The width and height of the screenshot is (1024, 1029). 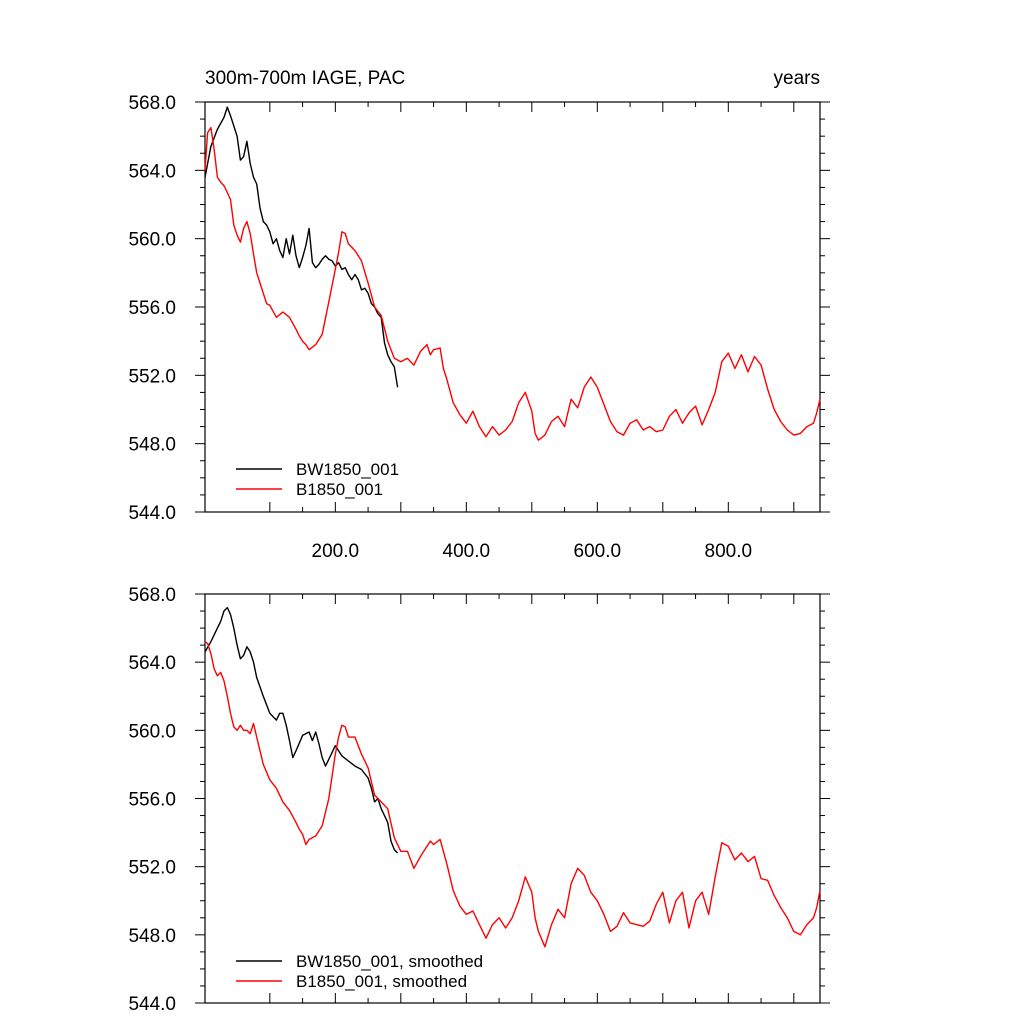 What do you see at coordinates (336, 551) in the screenshot?
I see `x-tick-label: 200.0` at bounding box center [336, 551].